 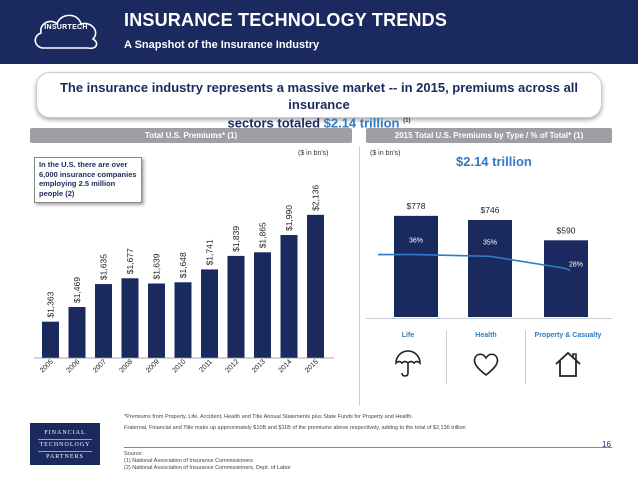 What do you see at coordinates (361, 123) in the screenshot?
I see `callout-value: $2.14 trillion` at bounding box center [361, 123].